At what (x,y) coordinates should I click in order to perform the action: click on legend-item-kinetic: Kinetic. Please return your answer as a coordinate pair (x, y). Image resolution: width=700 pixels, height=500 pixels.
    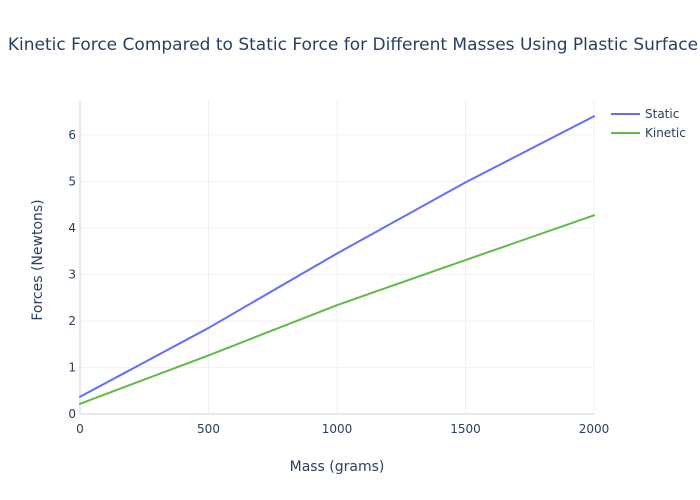
    Looking at the image, I should click on (648, 133).